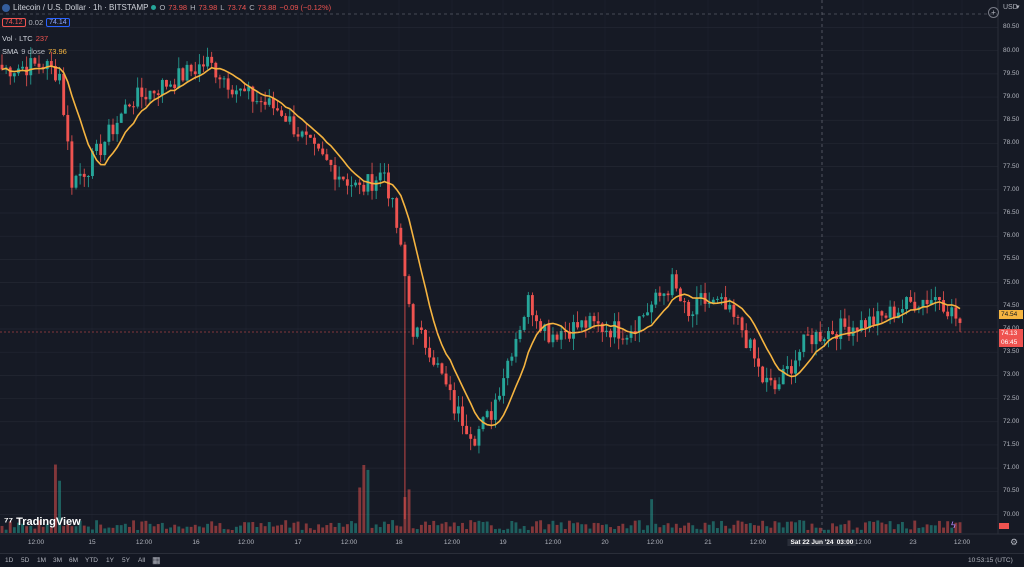 The image size is (1024, 567). What do you see at coordinates (58, 22) in the screenshot?
I see `buy-price-button: 74.14` at bounding box center [58, 22].